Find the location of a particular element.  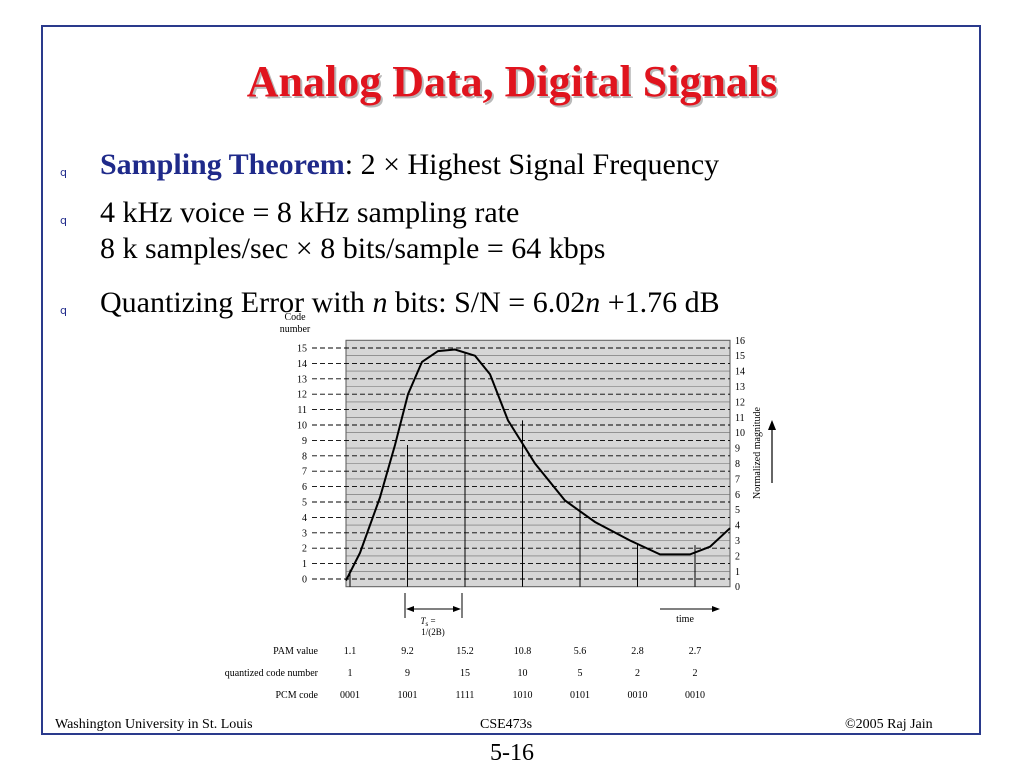

up-arrow-icon is located at coordinates (772, 451).